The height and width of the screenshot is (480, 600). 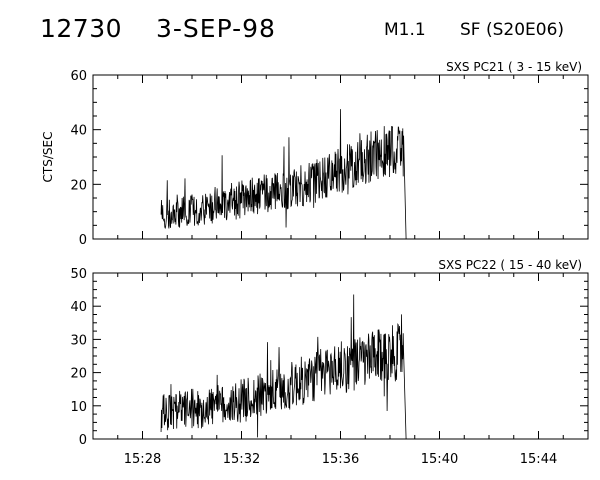 What do you see at coordinates (241, 459) in the screenshot?
I see `x-tick-label: 15:32` at bounding box center [241, 459].